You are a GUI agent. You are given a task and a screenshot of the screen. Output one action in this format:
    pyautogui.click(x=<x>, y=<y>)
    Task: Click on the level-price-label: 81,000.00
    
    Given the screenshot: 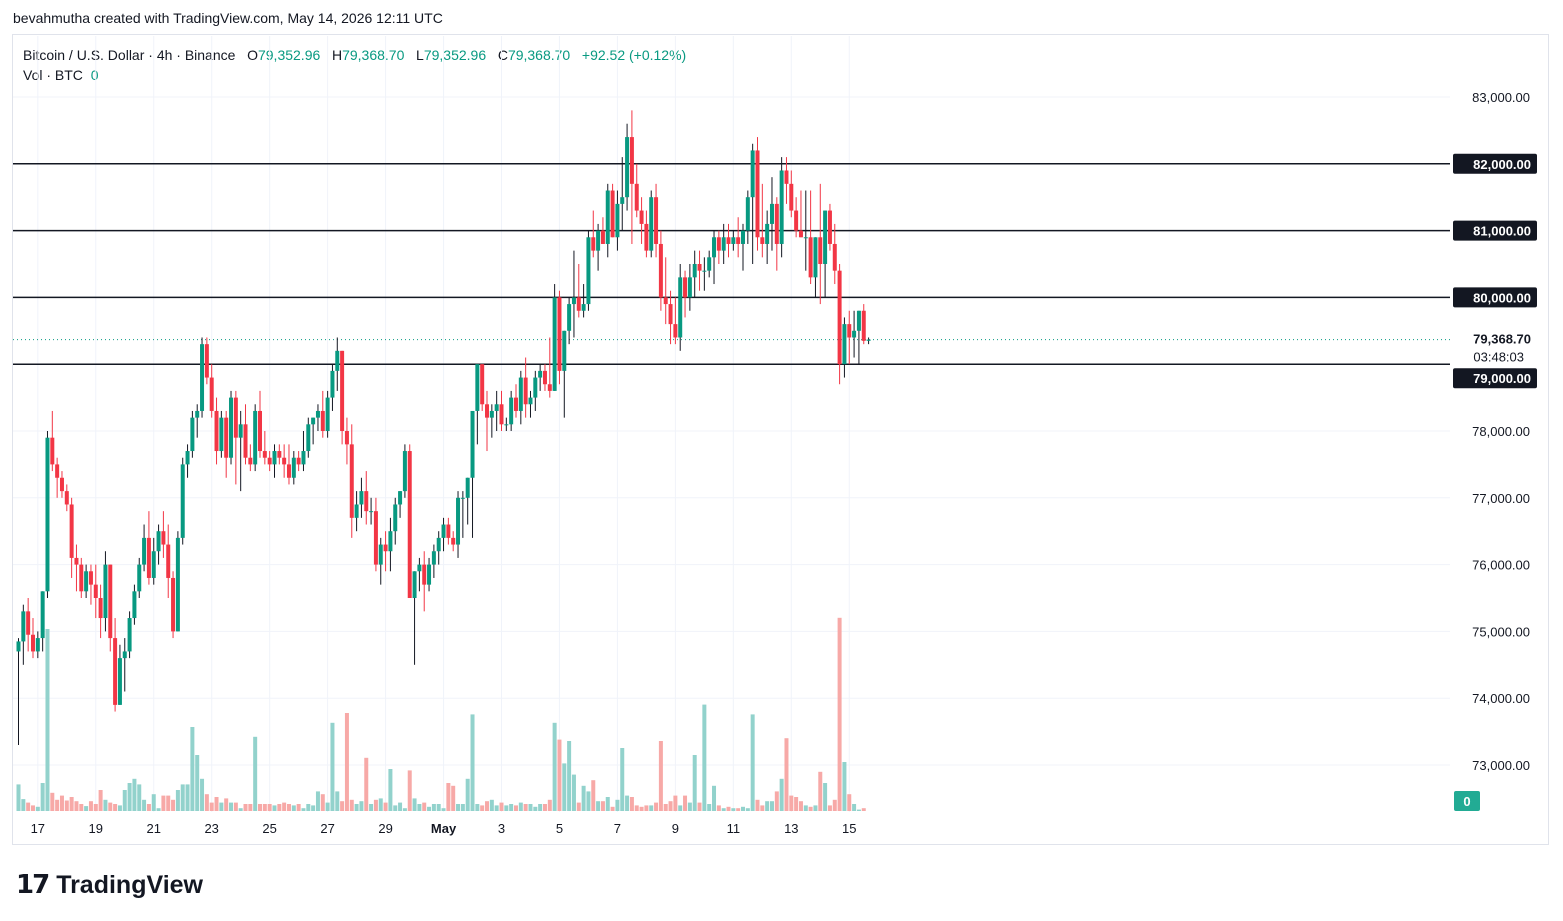 What is the action you would take?
    pyautogui.click(x=1502, y=231)
    